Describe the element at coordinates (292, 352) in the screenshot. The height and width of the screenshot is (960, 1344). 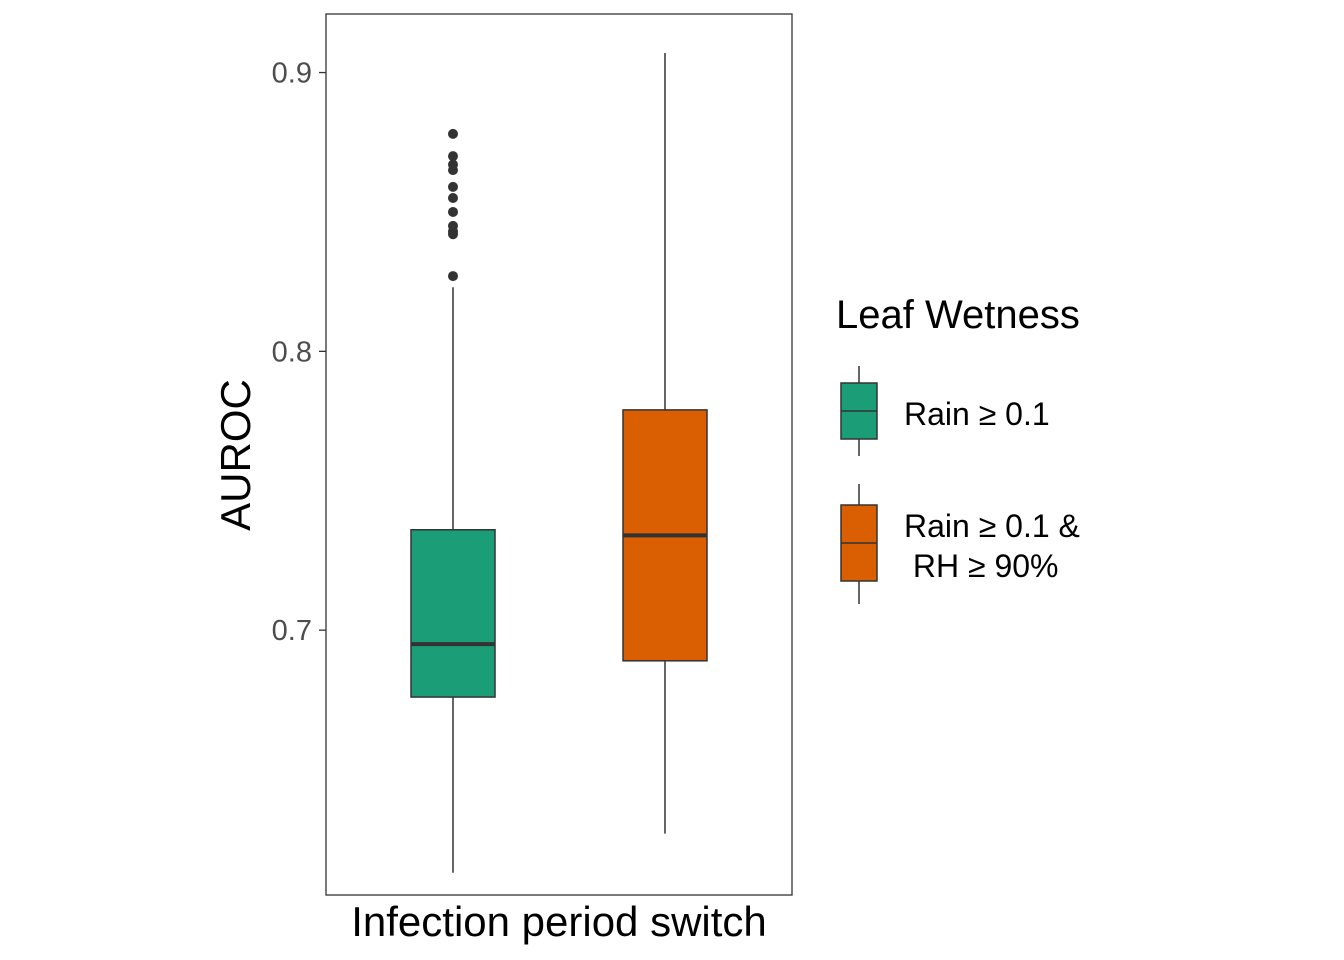
I see `y-tick-label: 0.8` at that location.